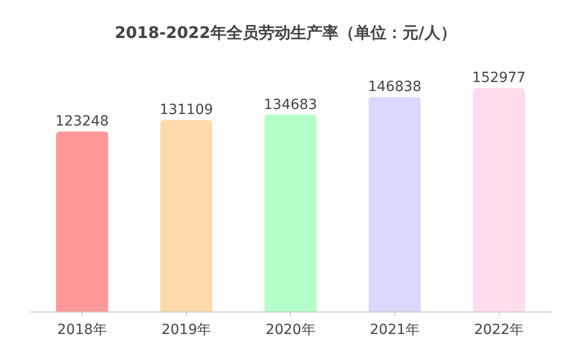  I want to click on x-tick-label: 2018年, so click(82, 330).